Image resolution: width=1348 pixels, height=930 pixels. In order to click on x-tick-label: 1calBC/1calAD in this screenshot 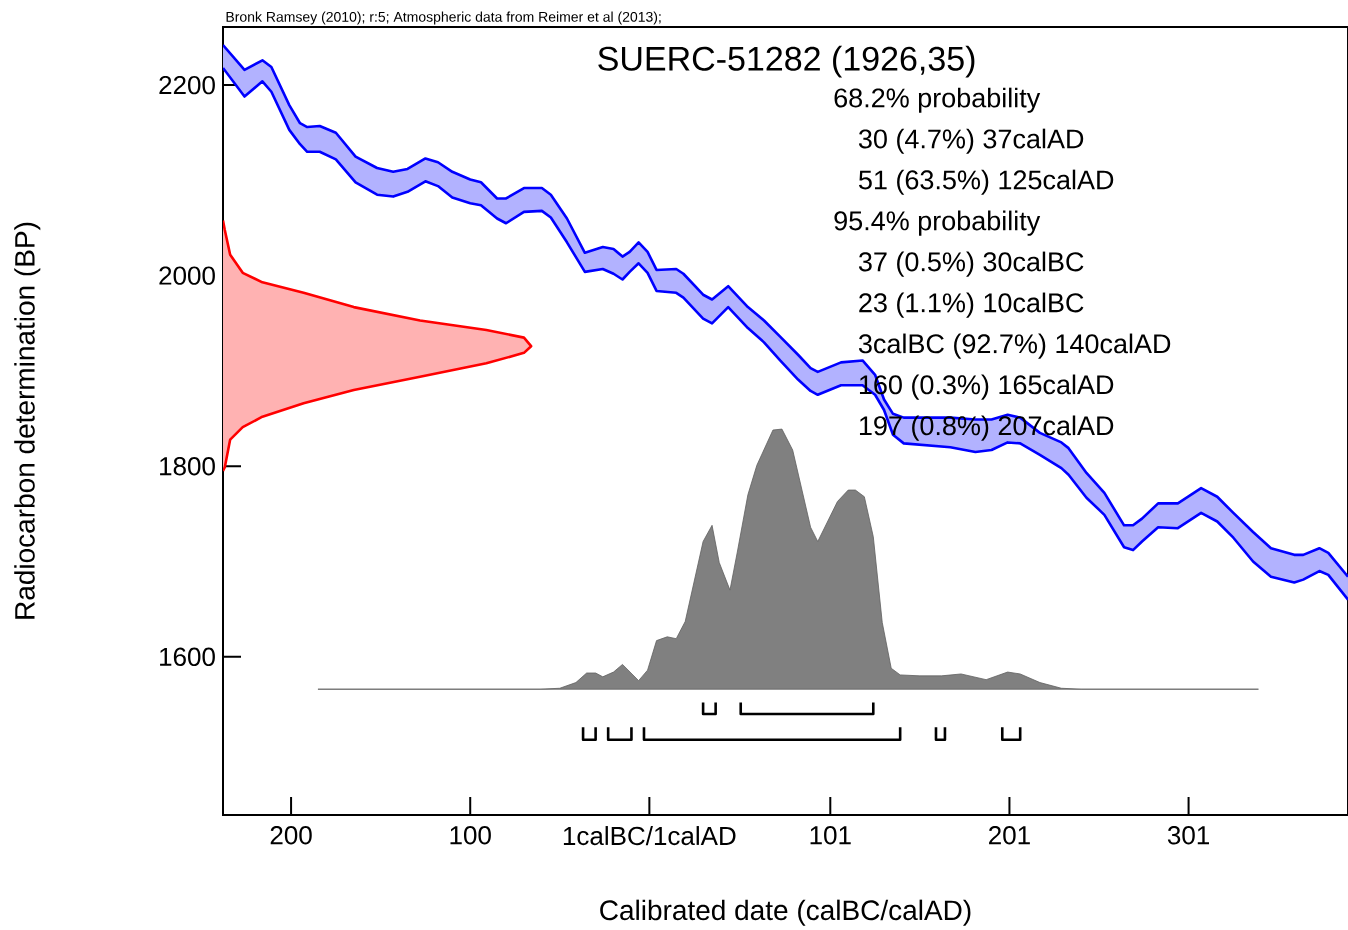, I will do `click(649, 836)`.